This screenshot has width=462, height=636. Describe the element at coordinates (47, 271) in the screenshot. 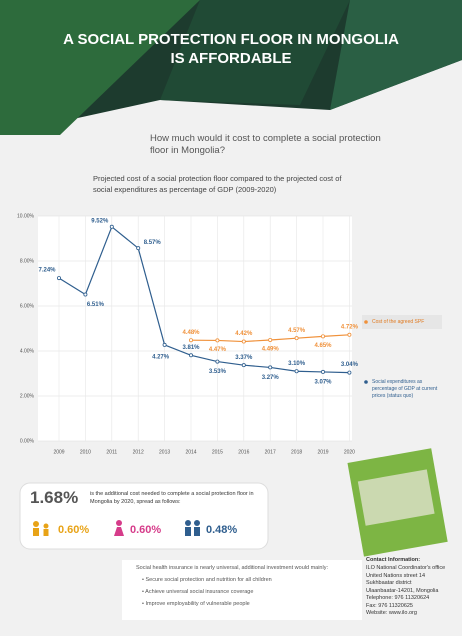

I see `data-label: 7.24%` at that location.